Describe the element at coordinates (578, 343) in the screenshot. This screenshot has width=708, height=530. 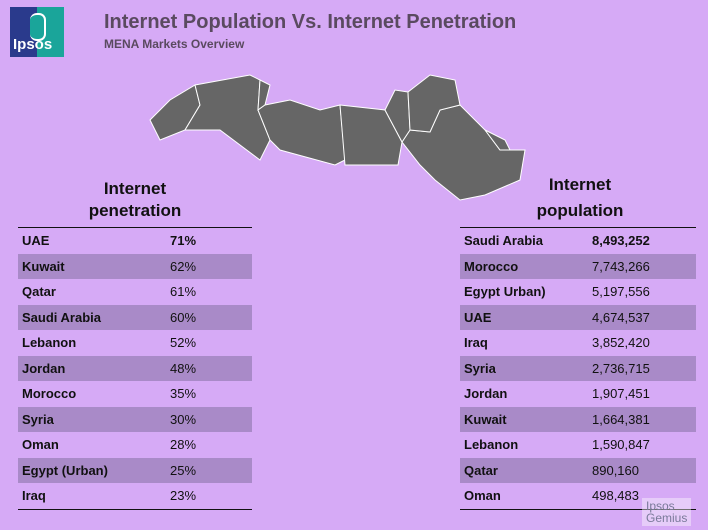
I see `table-row: Iraq 3,852,420` at that location.